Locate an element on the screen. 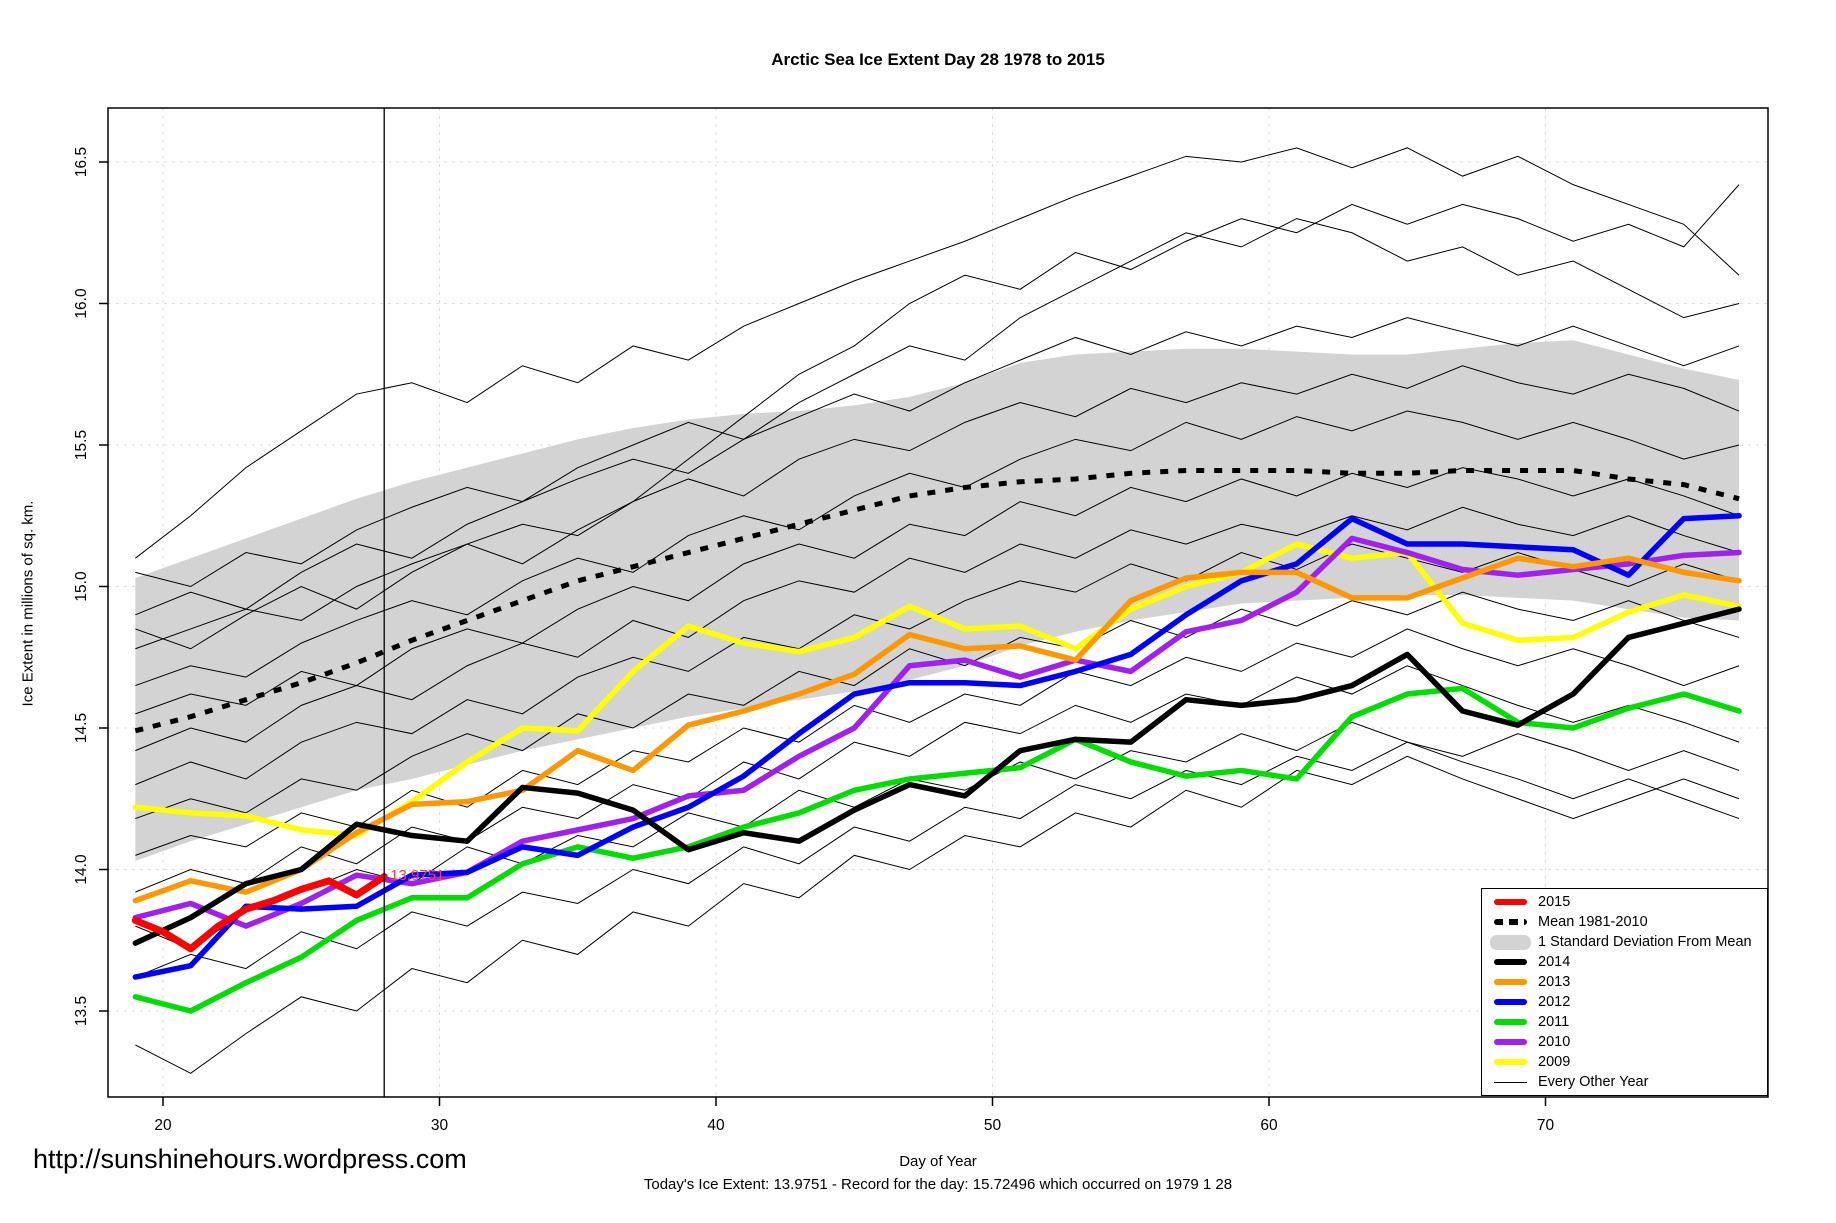 Image resolution: width=1836 pixels, height=1223 pixels. legend-item-2014: 2014 is located at coordinates (1624, 962).